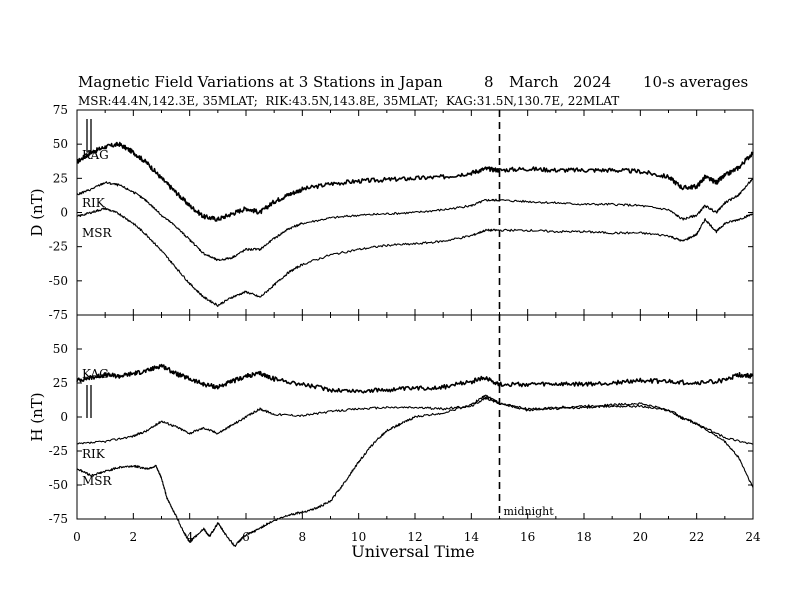  Describe the element at coordinates (529, 511) in the screenshot. I see `midnight-label: midnight` at that location.